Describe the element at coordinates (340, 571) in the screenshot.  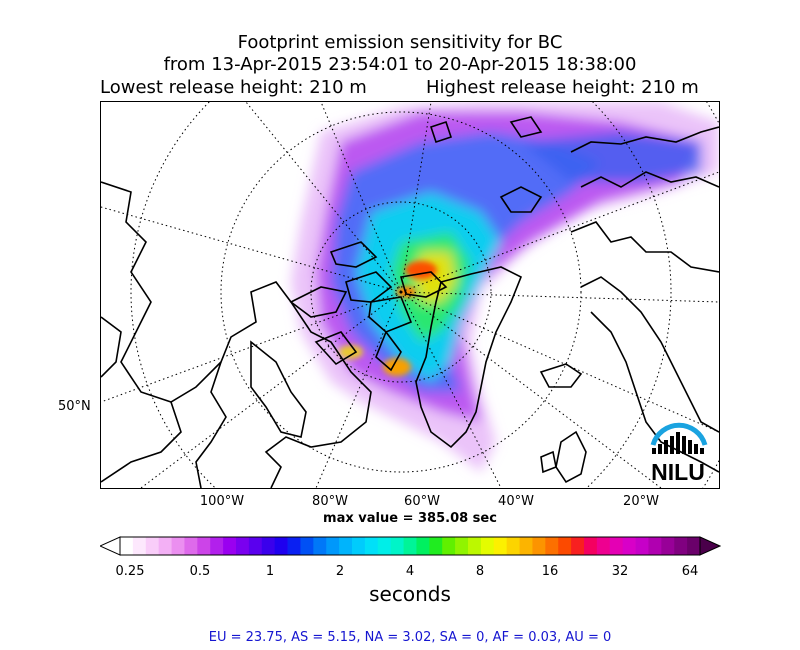
I see `colorbar-tick-label: 2` at that location.